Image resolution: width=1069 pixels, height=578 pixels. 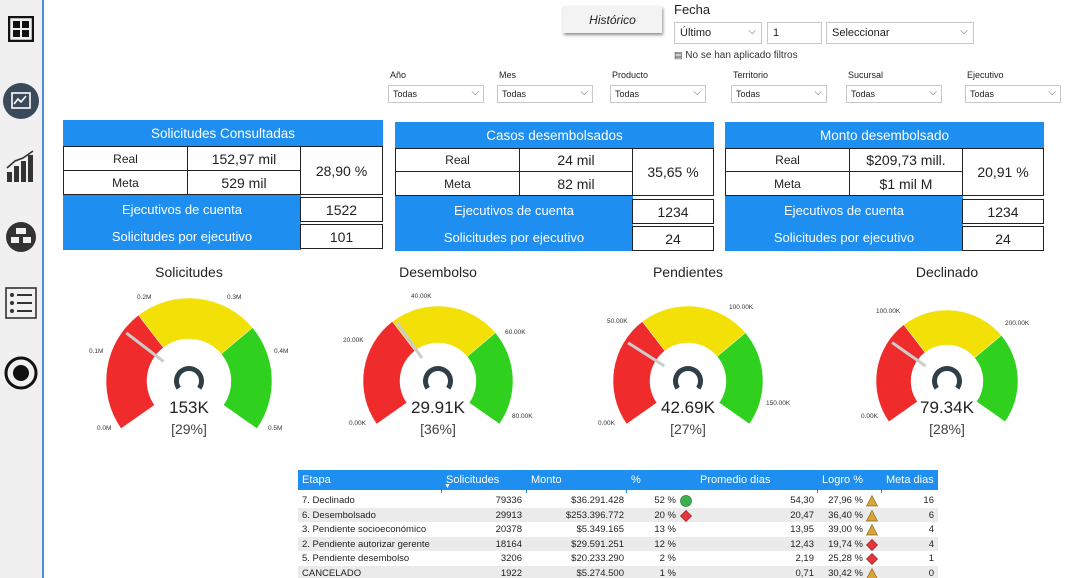 What do you see at coordinates (612, 19) in the screenshot?
I see `historico-button: Histórico` at bounding box center [612, 19].